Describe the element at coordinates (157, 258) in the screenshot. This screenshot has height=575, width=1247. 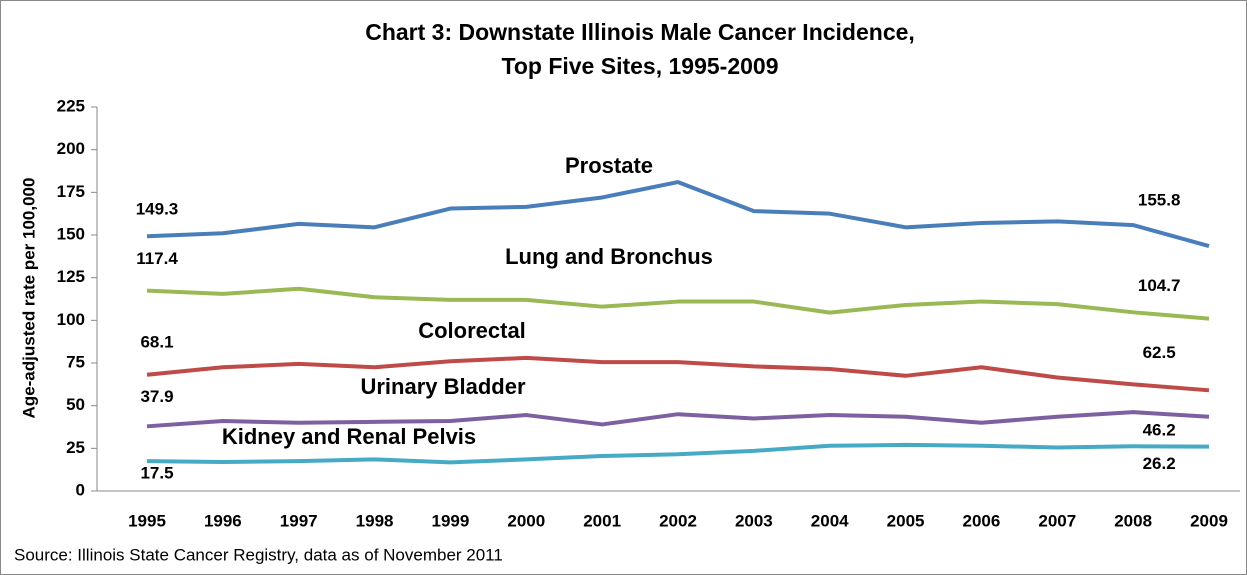
I see `data-label: 117.4` at that location.